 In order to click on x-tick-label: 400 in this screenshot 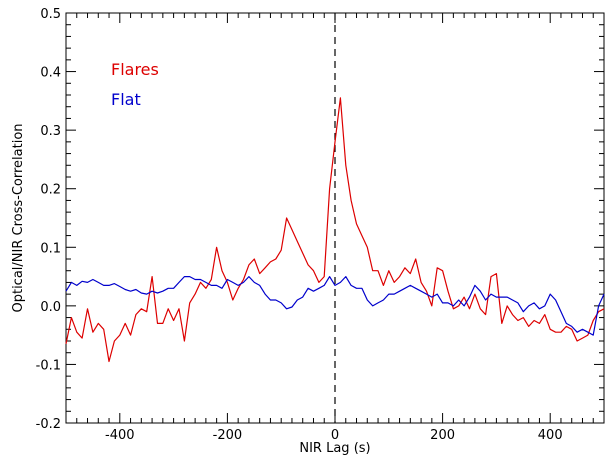, I will do `click(550, 435)`.